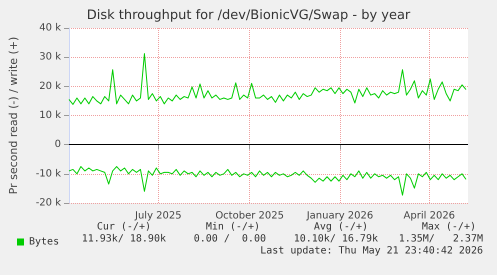 The image size is (497, 275). What do you see at coordinates (158, 216) in the screenshot?
I see `x-tick-label: July 2025` at bounding box center [158, 216].